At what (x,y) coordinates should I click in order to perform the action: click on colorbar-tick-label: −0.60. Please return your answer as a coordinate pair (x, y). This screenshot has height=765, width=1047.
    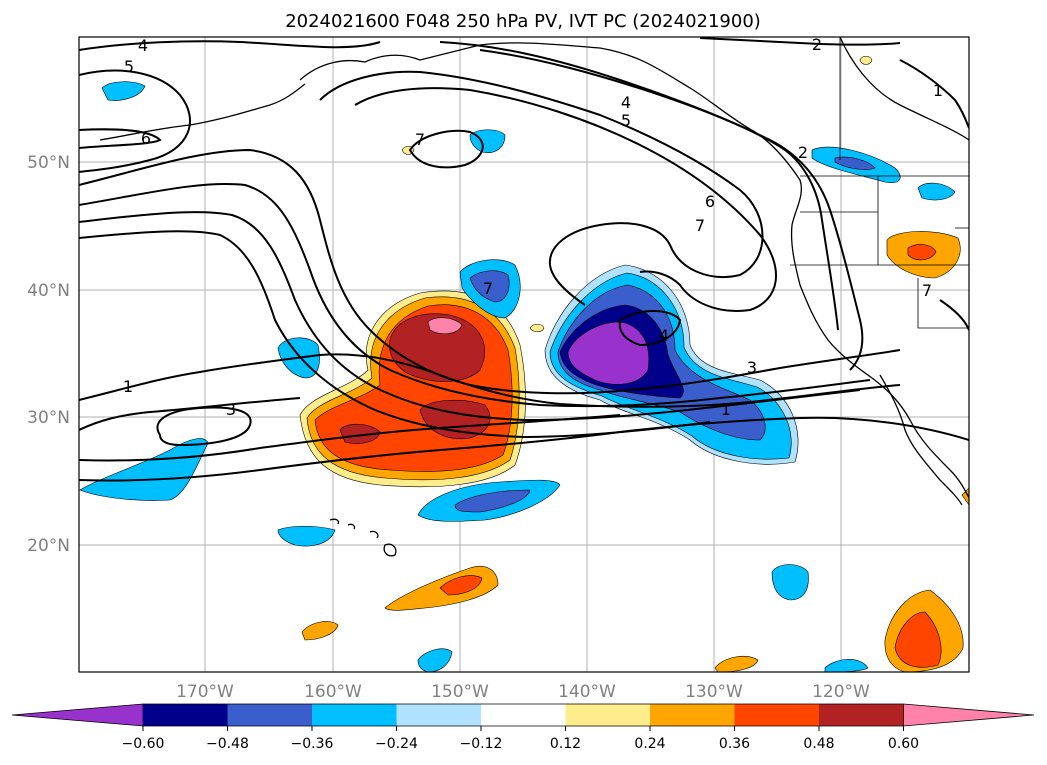
    Looking at the image, I should click on (143, 744).